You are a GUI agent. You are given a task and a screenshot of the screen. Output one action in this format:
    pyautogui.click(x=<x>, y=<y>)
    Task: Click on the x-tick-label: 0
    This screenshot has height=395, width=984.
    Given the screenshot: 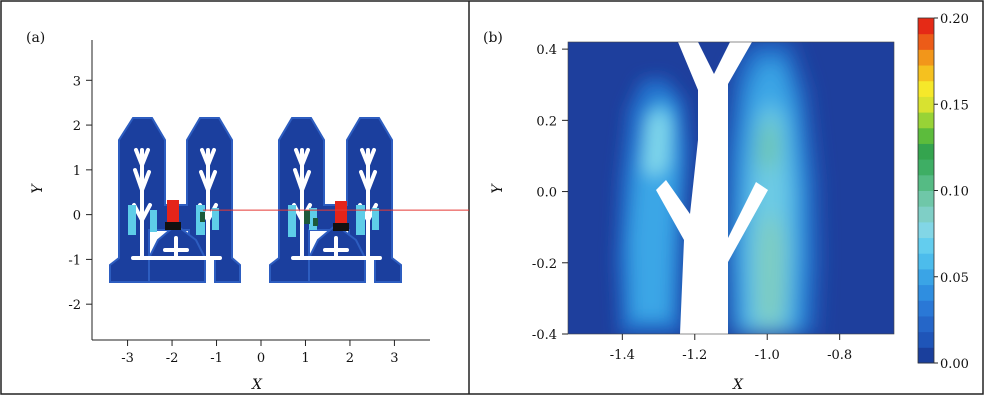 What is the action you would take?
    pyautogui.click(x=261, y=358)
    